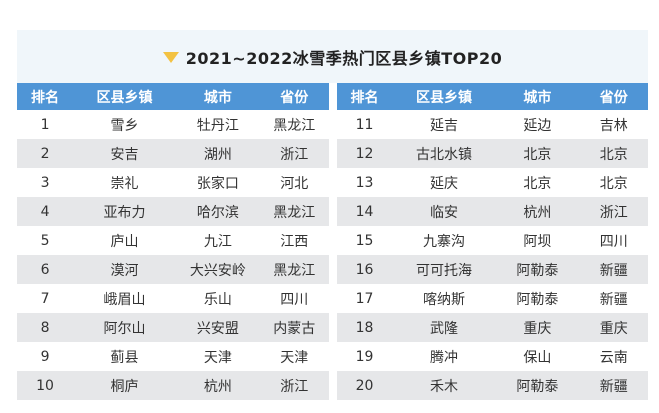 This screenshot has height=413, width=659. Describe the element at coordinates (124, 269) in the screenshot. I see `table-cell: 漠河` at that location.